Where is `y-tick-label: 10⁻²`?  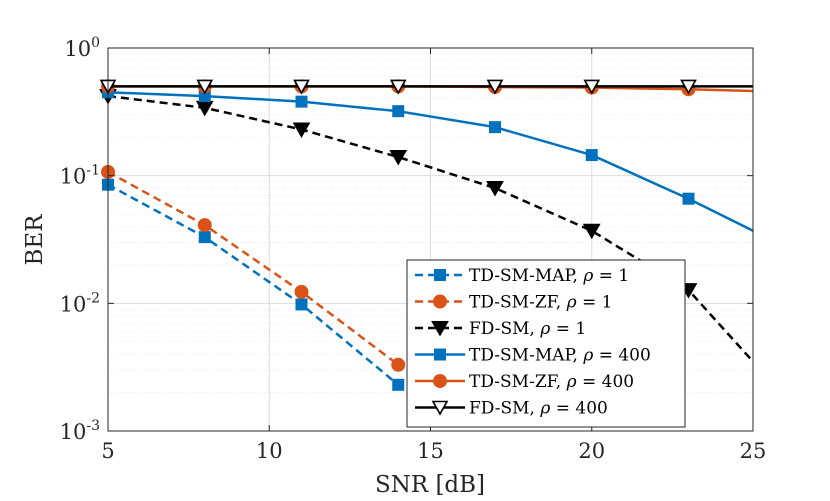
y-tick-label: 10⁻² is located at coordinates (80, 303).